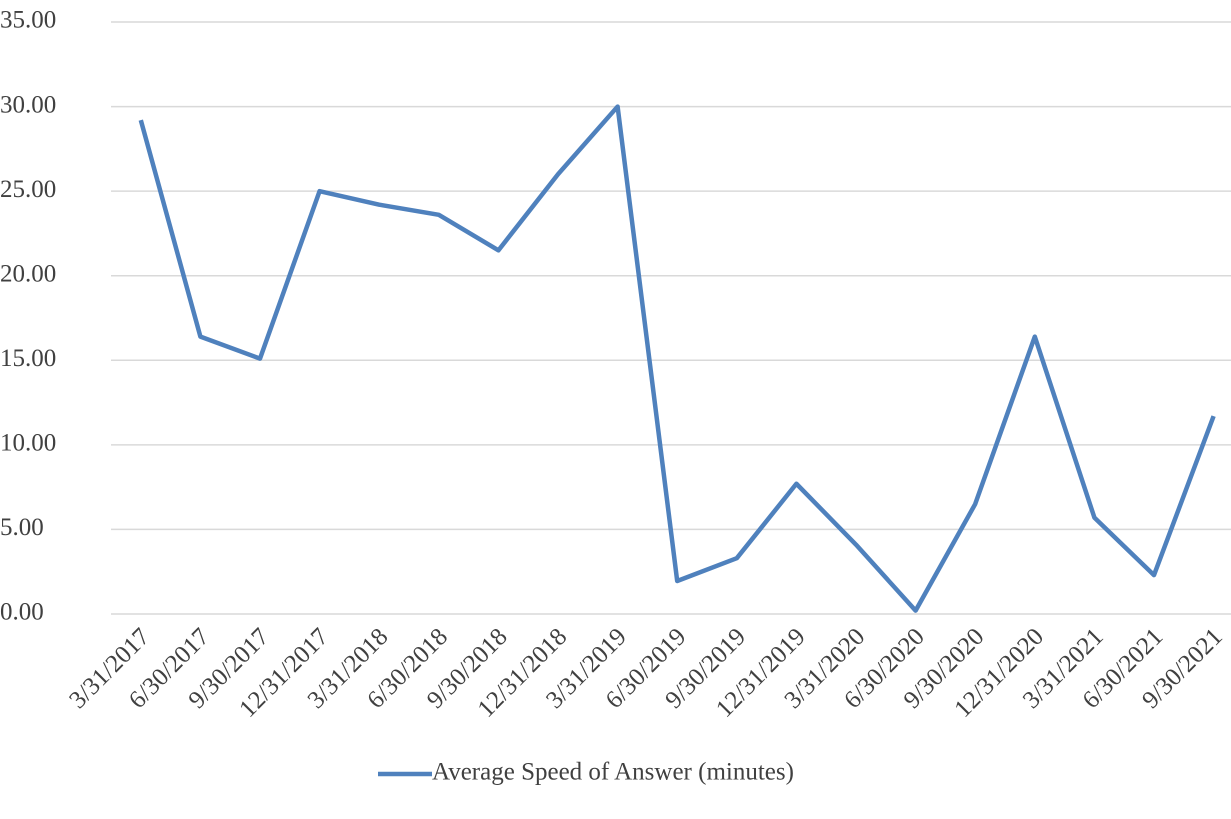 This screenshot has height=819, width=1231. What do you see at coordinates (28, 104) in the screenshot?
I see `y-tick-label: 30.00` at bounding box center [28, 104].